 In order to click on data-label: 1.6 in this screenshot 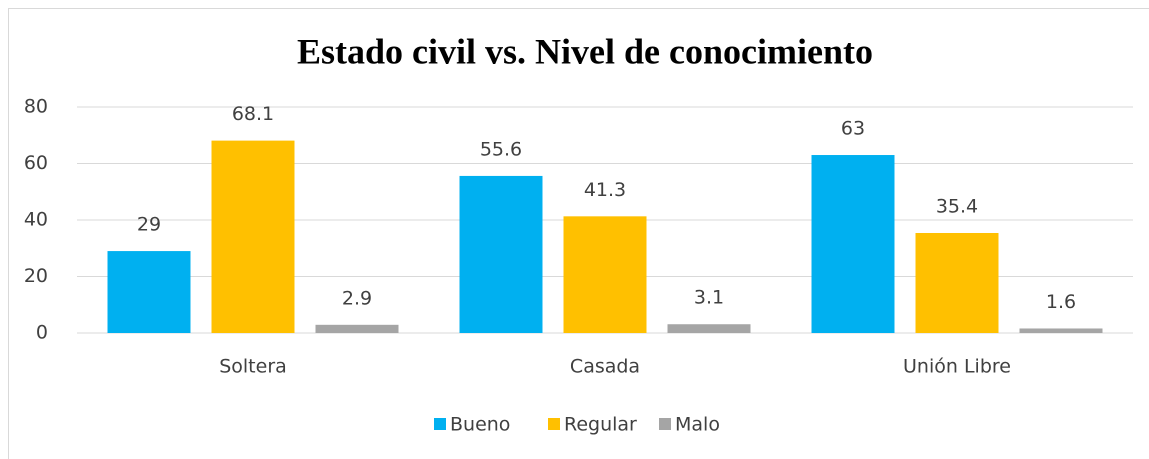, I will do `click(1061, 302)`.